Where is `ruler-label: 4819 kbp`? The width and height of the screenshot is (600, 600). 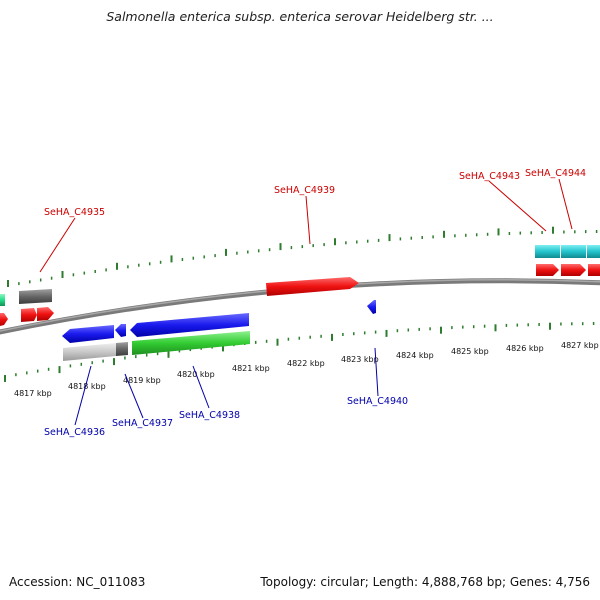
ruler-label: 4819 kbp is located at coordinates (142, 380).